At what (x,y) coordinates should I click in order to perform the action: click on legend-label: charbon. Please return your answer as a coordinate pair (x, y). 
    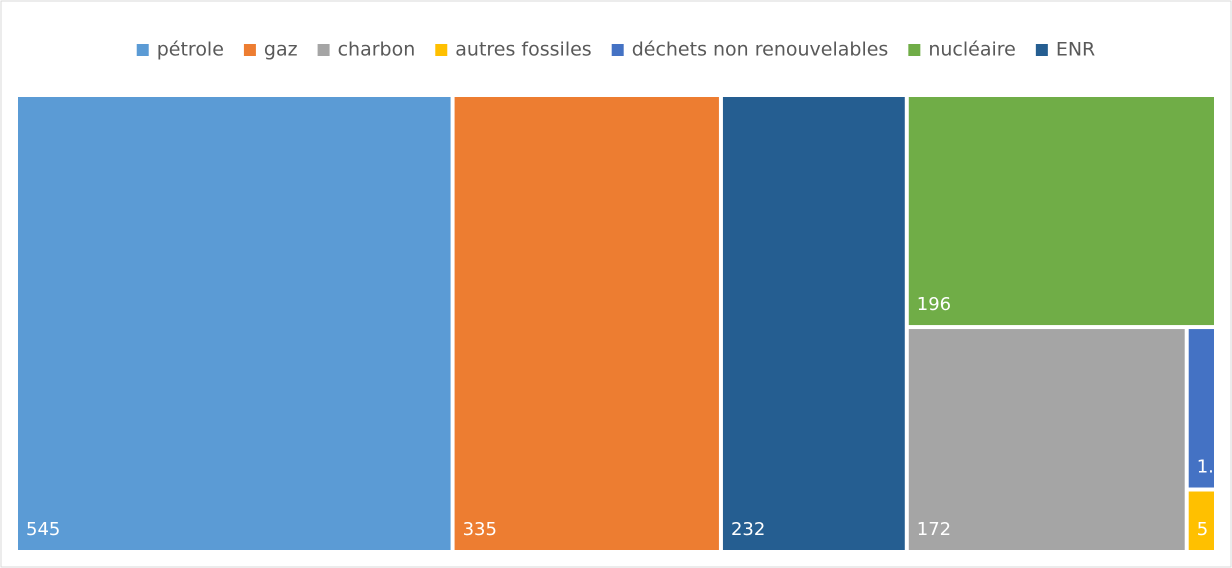
    Looking at the image, I should click on (377, 50).